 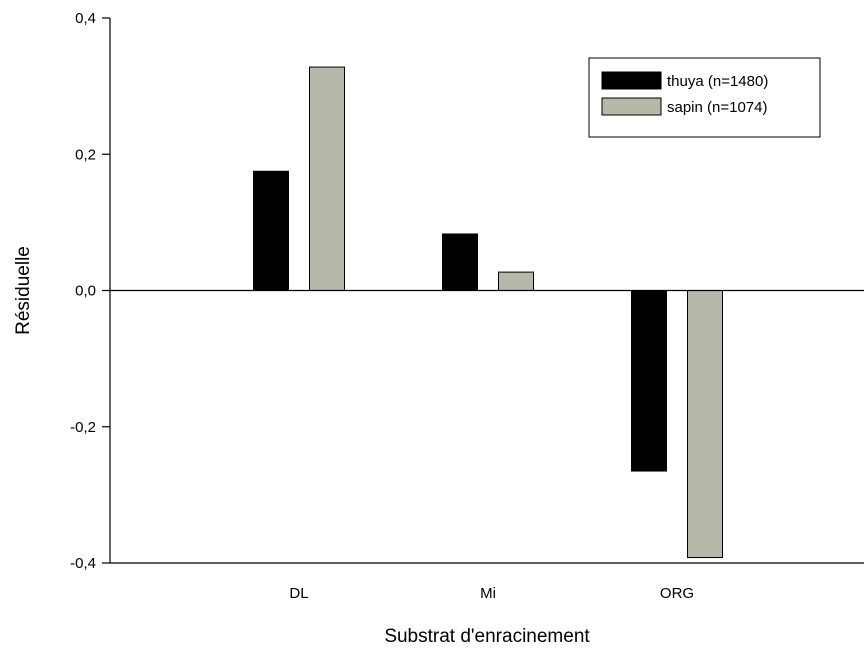 I want to click on y-axis-ticks: 0,4 0,2 0,0 -0,2 -0,4, so click(x=90, y=291).